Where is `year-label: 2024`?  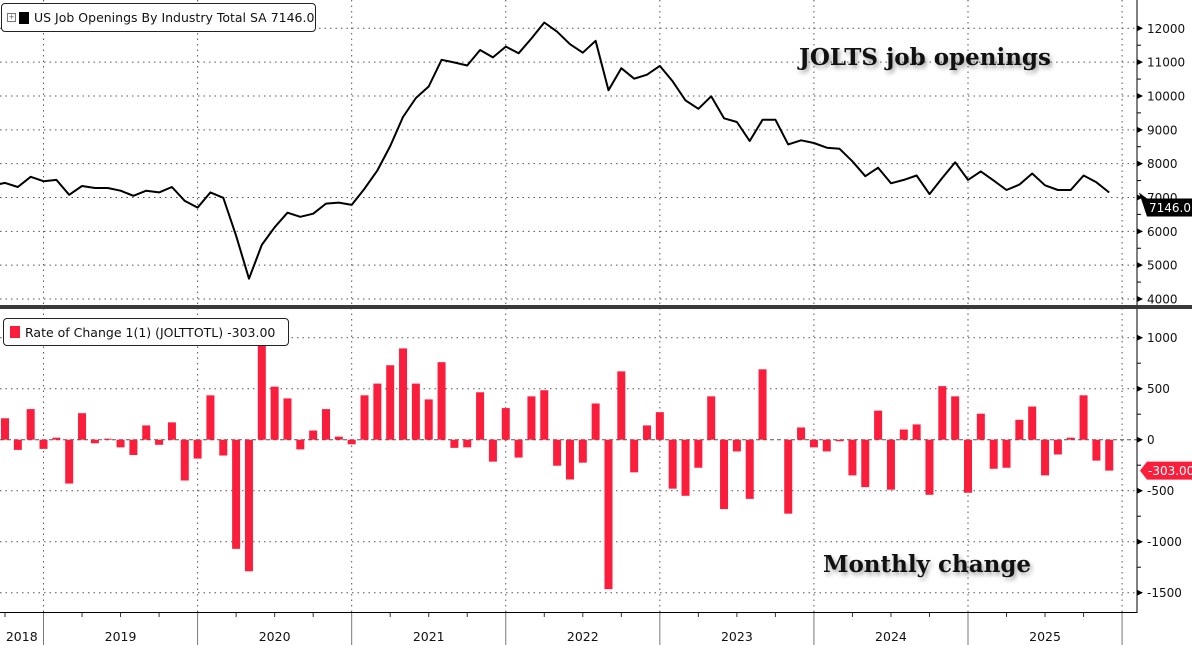
year-label: 2024 is located at coordinates (891, 636).